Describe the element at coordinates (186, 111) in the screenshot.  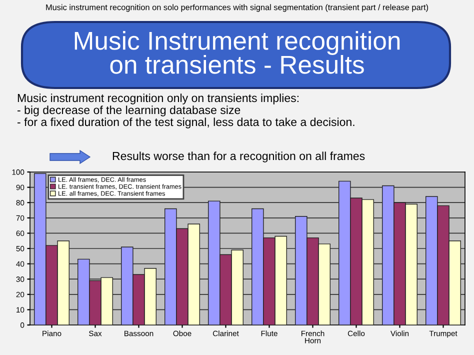
I see `text: Music instrument recognition only on transients implies: - big decrease of the learning database size - for a fixed duration of the test signal, less data to take a decision.` at that location.